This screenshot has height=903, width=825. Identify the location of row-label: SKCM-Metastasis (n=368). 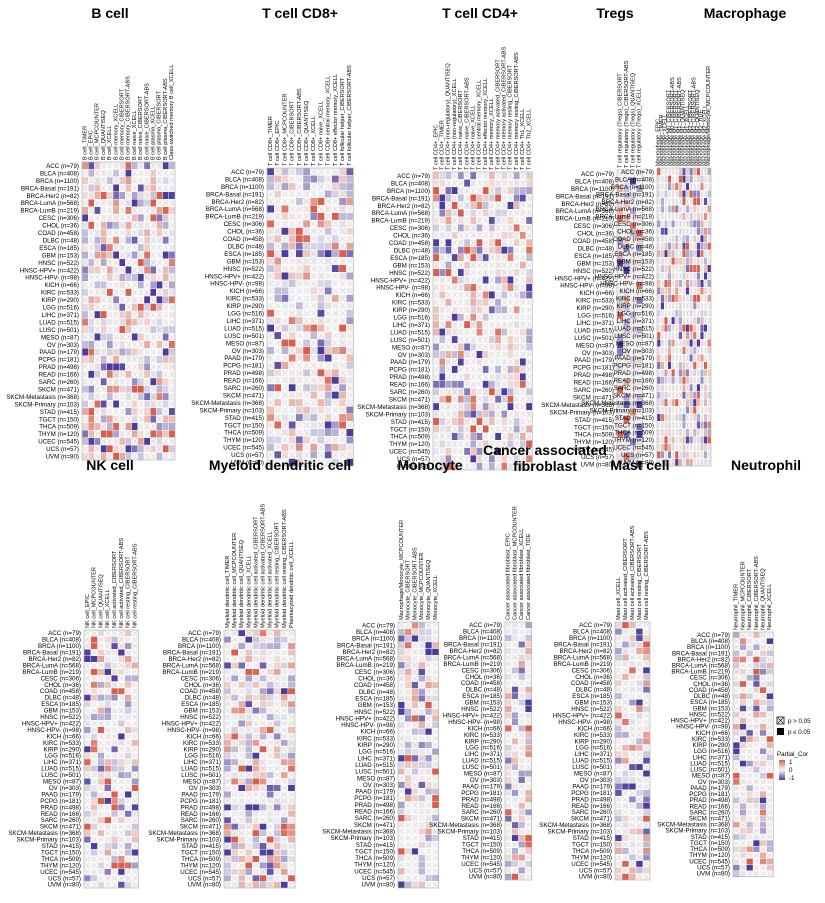
(393, 407).